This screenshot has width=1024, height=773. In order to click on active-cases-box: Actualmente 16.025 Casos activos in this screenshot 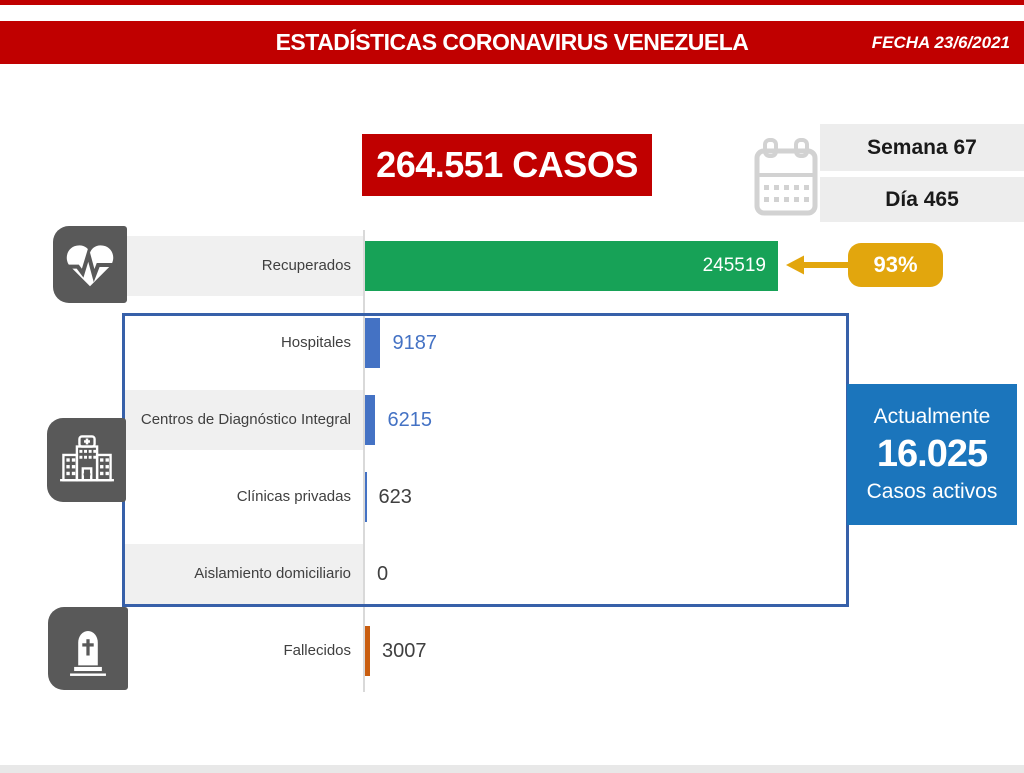, I will do `click(932, 454)`.